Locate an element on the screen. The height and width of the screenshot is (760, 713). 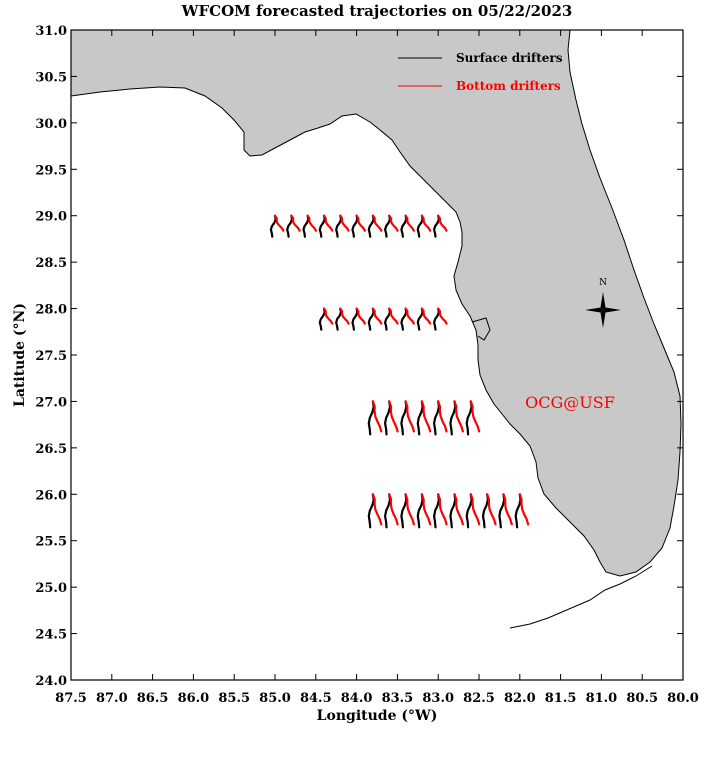
x-axis-label: Longitude (°W) is located at coordinates (377, 716).